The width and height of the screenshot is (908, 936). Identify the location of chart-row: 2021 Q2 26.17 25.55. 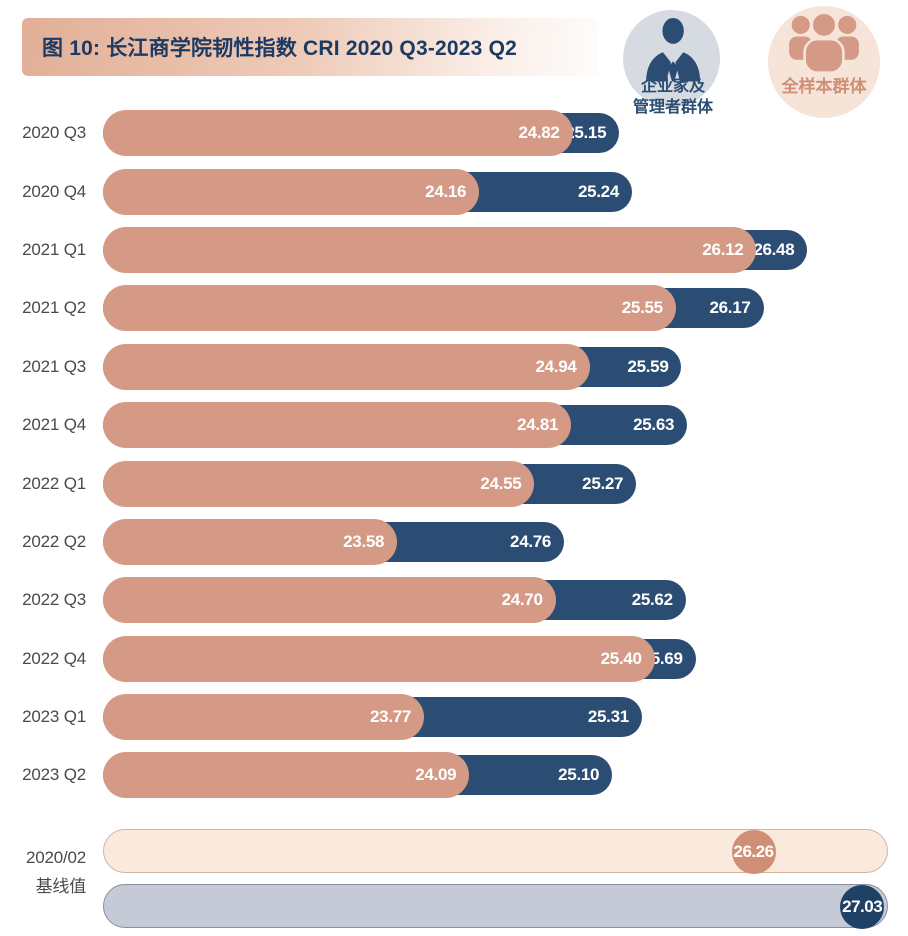
(454, 308).